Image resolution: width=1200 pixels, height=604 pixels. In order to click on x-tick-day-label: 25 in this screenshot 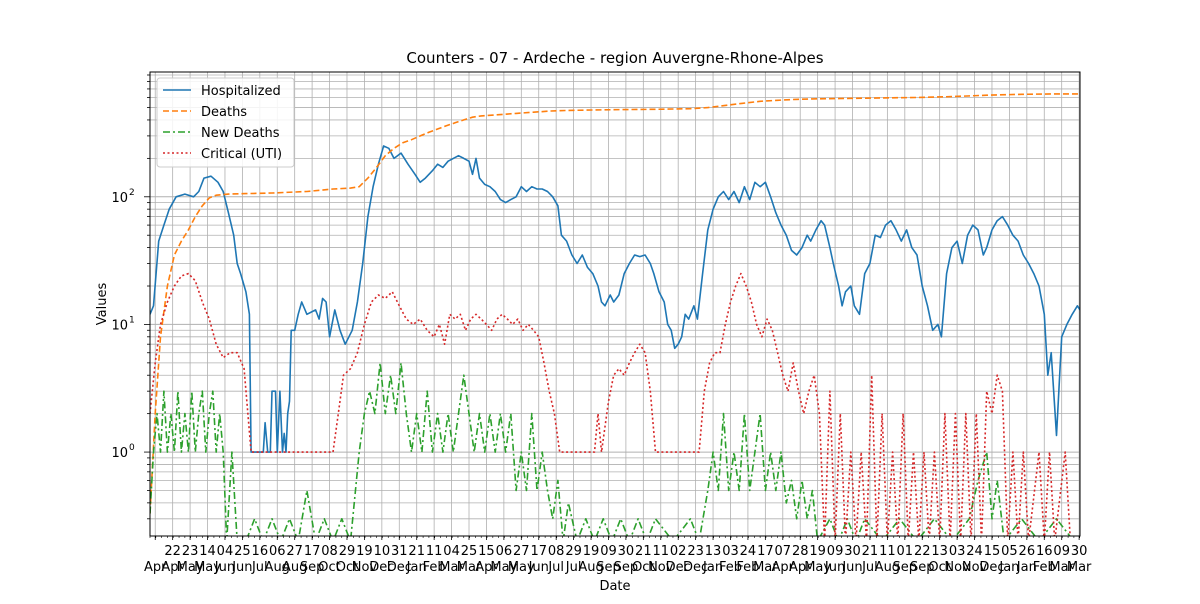, I will do `click(469, 551)`.